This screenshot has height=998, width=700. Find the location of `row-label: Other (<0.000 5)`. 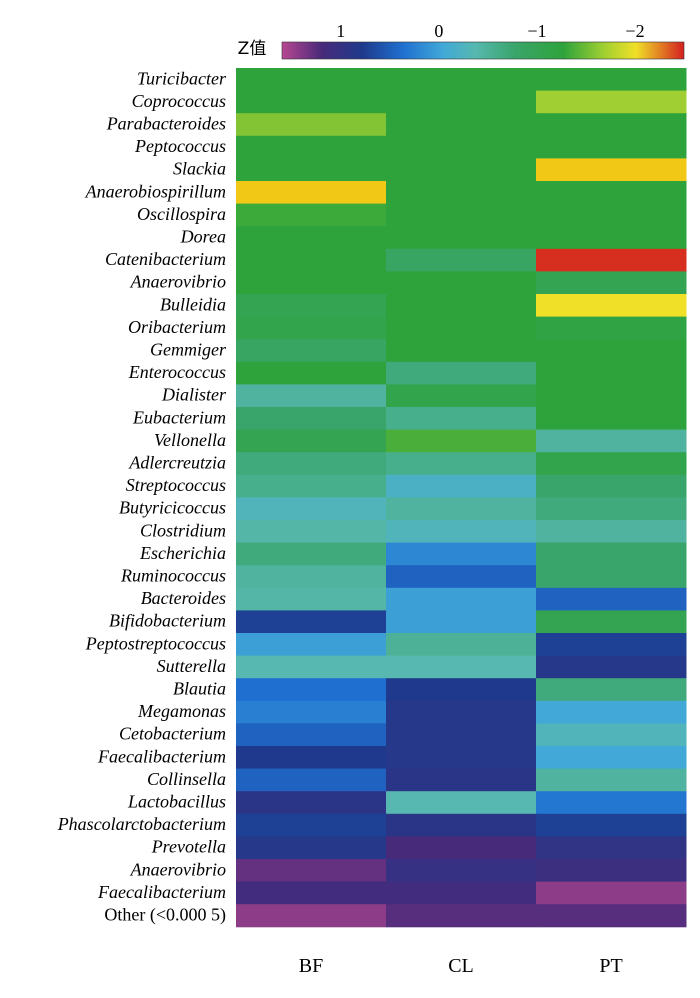

row-label: Other (<0.000 5) is located at coordinates (165, 915).